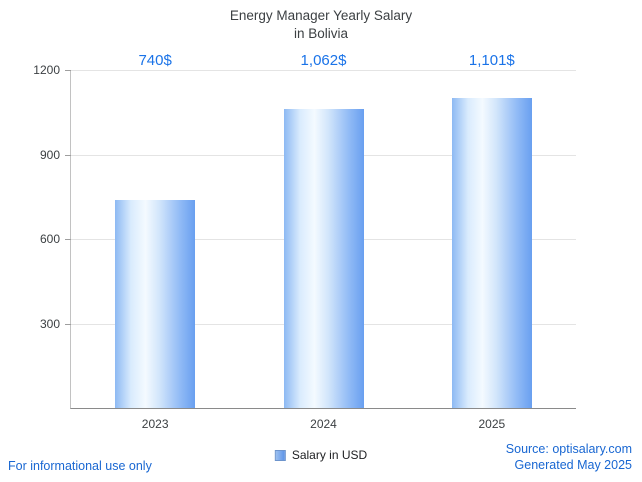 This screenshot has width=642, height=482. Describe the element at coordinates (46, 70) in the screenshot. I see `y-tick-label: 1200` at that location.